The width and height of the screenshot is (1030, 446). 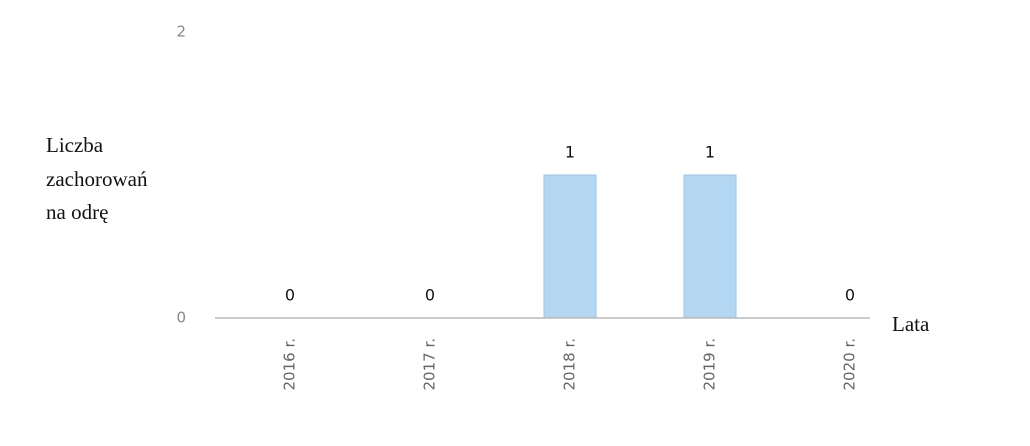 What do you see at coordinates (75, 145) in the screenshot?
I see `y-axis-label: Liczba` at bounding box center [75, 145].